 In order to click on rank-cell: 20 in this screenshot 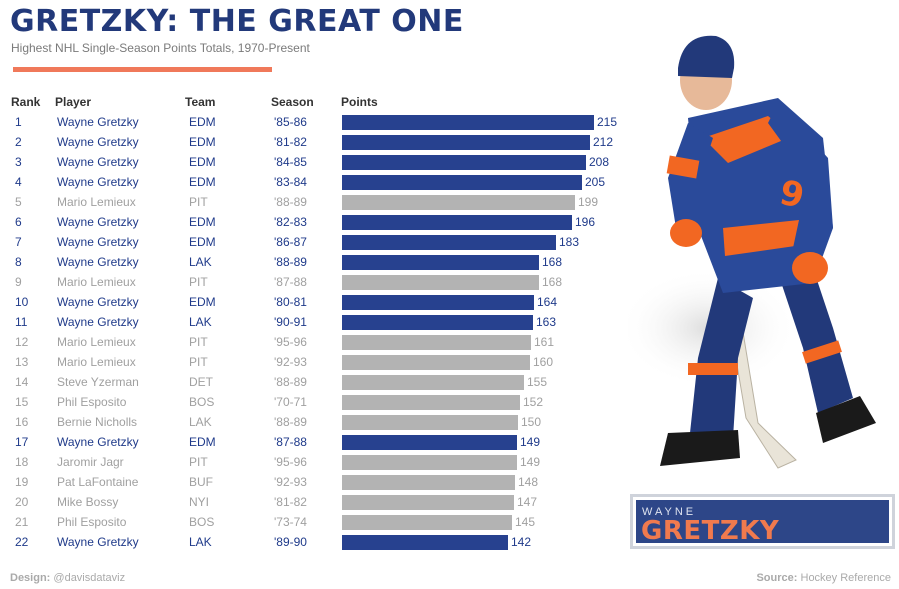, I will do `click(22, 502)`.